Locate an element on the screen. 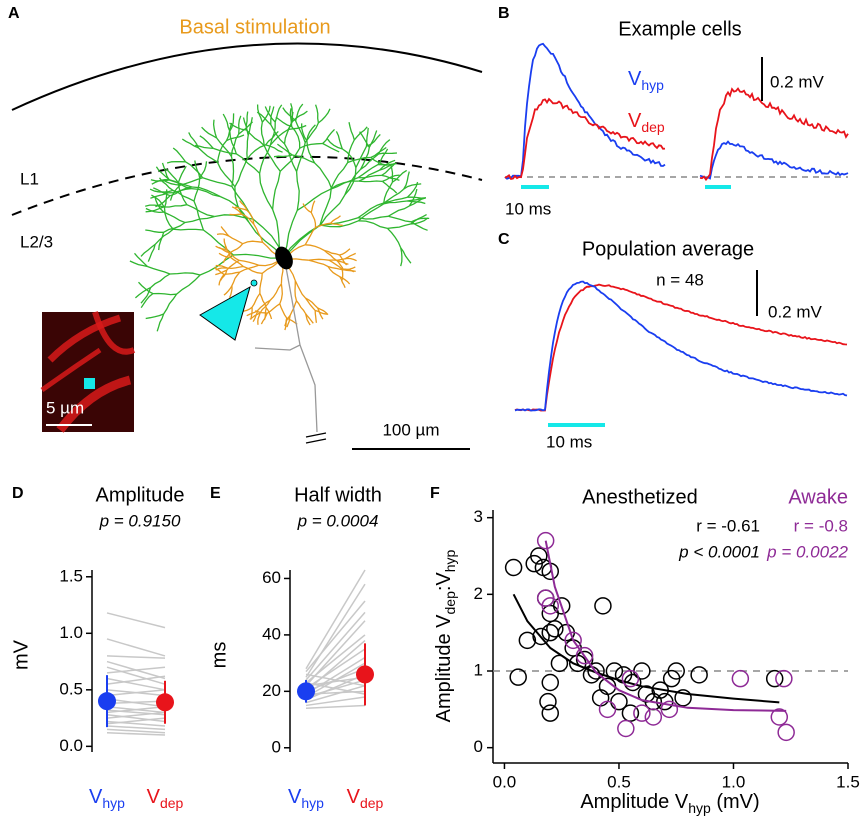  x-tick-label: Vdep is located at coordinates (165, 798).